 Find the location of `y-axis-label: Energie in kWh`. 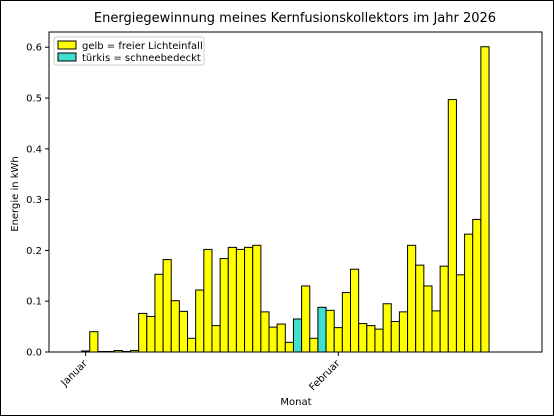

y-axis-label: Energie in kWh is located at coordinates (15, 194).